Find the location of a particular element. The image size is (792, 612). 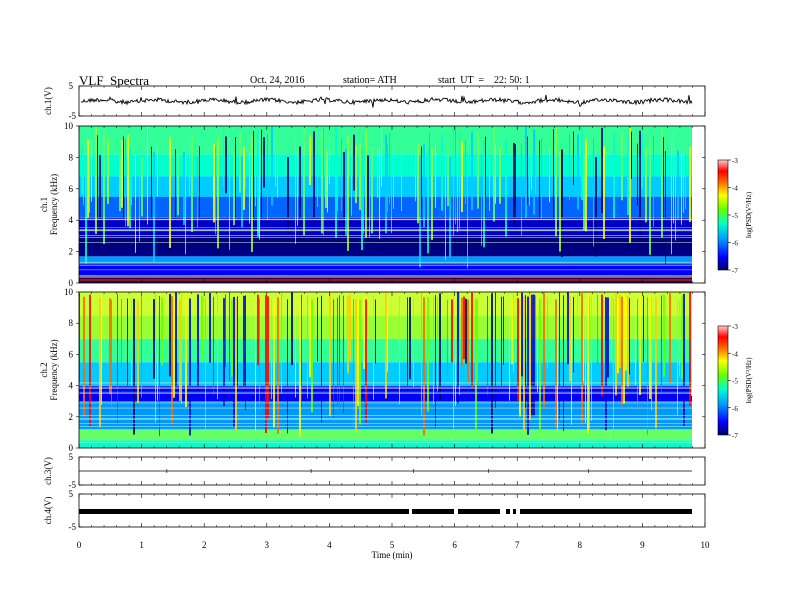

y-axis-label: ch.4(V) is located at coordinates (48, 511).